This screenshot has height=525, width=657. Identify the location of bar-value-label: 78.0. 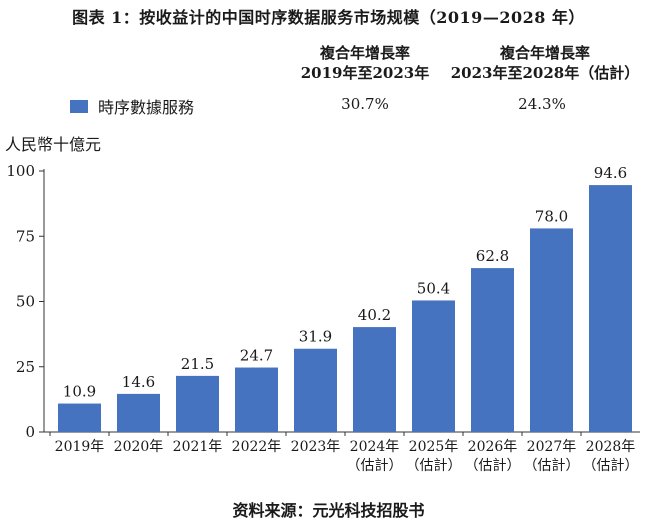
(551, 216).